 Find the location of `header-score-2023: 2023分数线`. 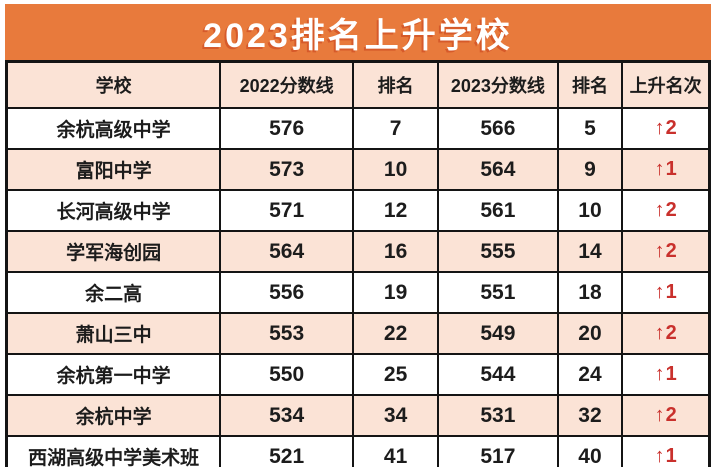

header-score-2023: 2023分数线 is located at coordinates (498, 84).